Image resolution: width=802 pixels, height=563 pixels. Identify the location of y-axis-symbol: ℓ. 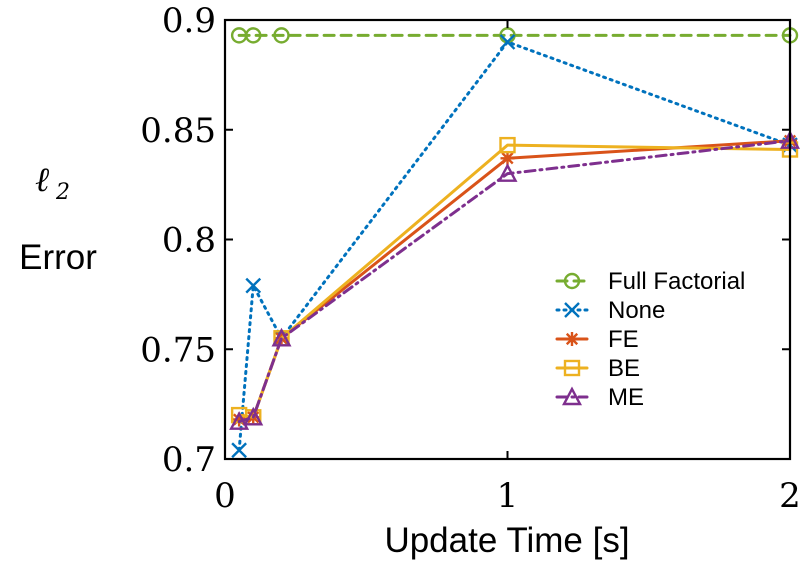
(42, 180).